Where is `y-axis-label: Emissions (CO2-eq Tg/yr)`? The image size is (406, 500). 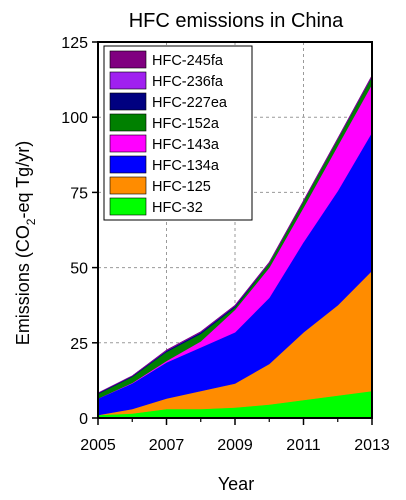
y-axis-label: Emissions (CO2-eq Tg/yr) is located at coordinates (25, 243).